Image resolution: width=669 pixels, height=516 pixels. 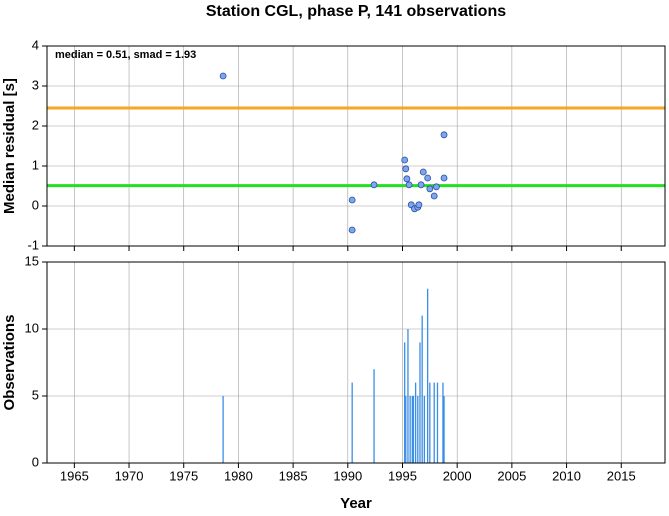 I want to click on y-tick-label: 15, so click(x=32, y=260).